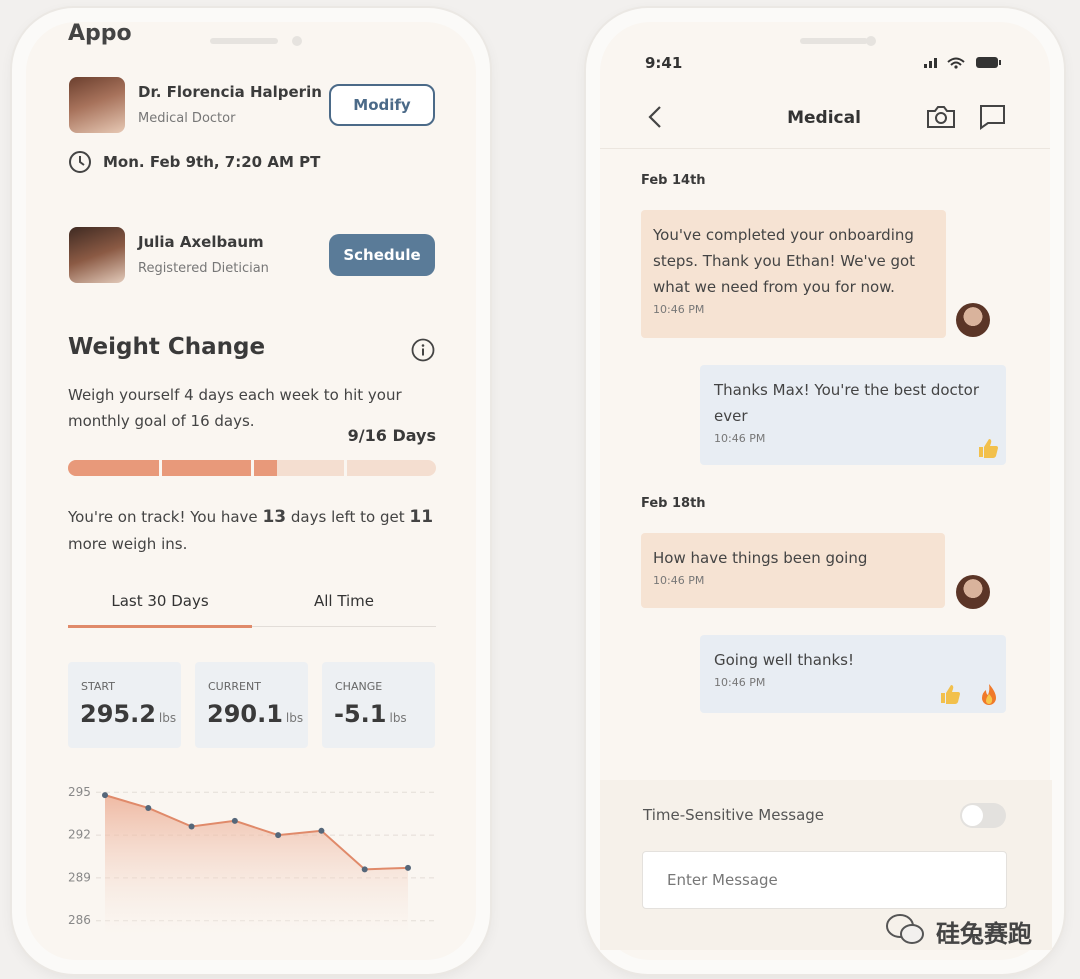 The width and height of the screenshot is (1080, 979). What do you see at coordinates (656, 117) in the screenshot?
I see `back-button` at bounding box center [656, 117].